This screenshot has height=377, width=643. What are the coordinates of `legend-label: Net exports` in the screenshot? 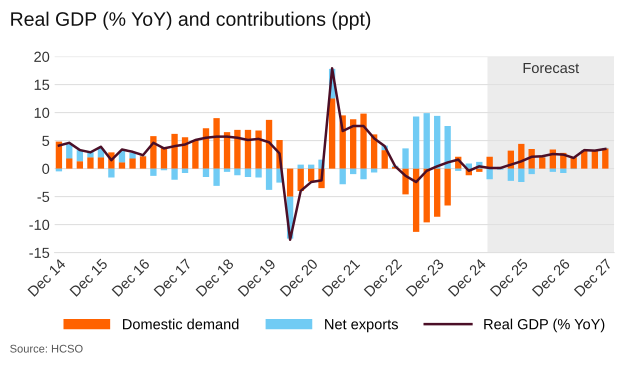 It's located at (361, 325).